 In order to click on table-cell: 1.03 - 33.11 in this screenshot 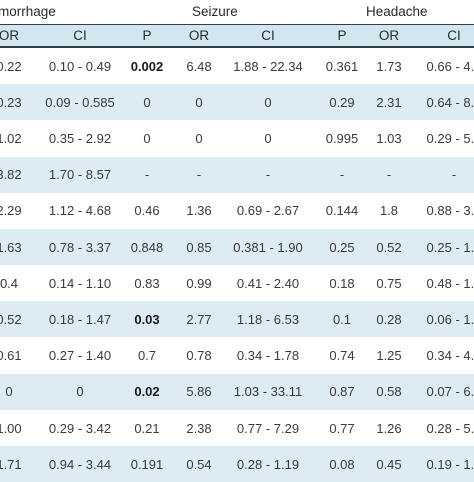, I will do `click(268, 392)`.